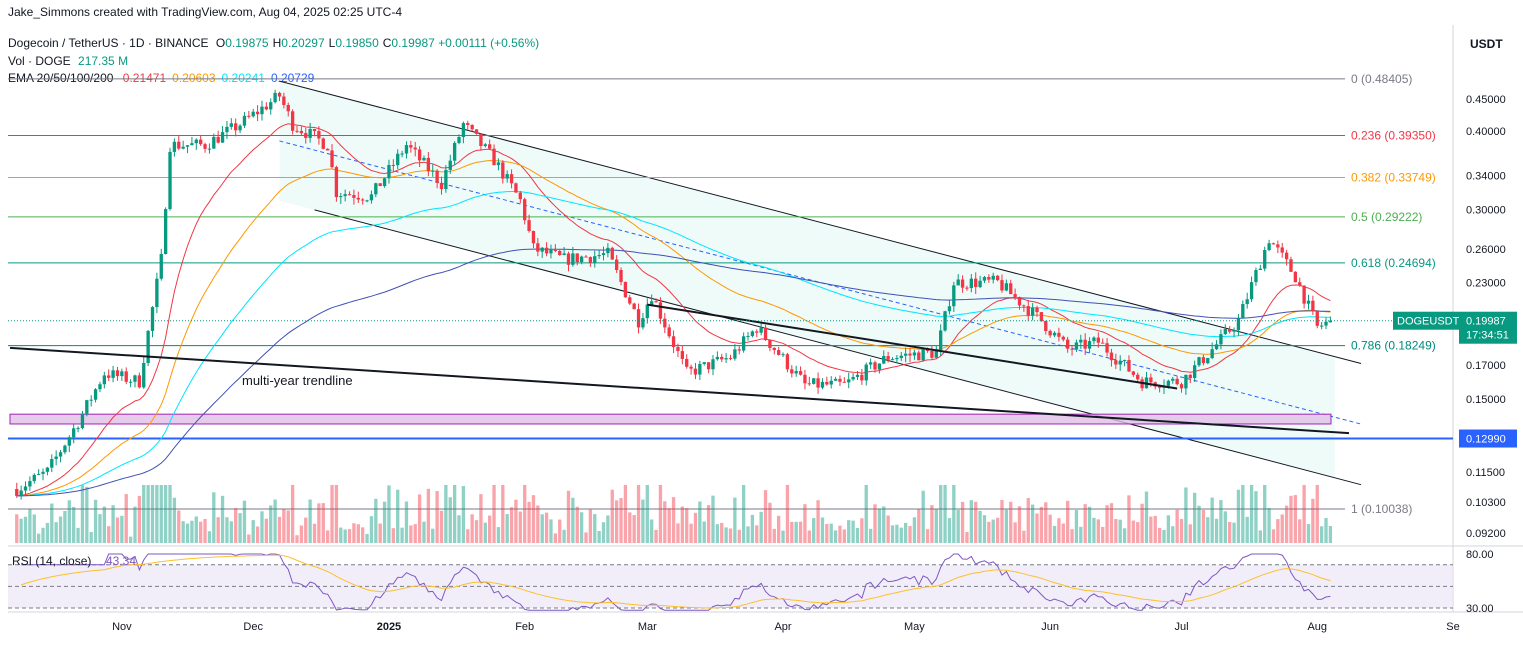 Image resolution: width=1523 pixels, height=645 pixels. What do you see at coordinates (1393, 263) in the screenshot?
I see `fib-label-0.618: 0.618 (0.24694)` at bounding box center [1393, 263].